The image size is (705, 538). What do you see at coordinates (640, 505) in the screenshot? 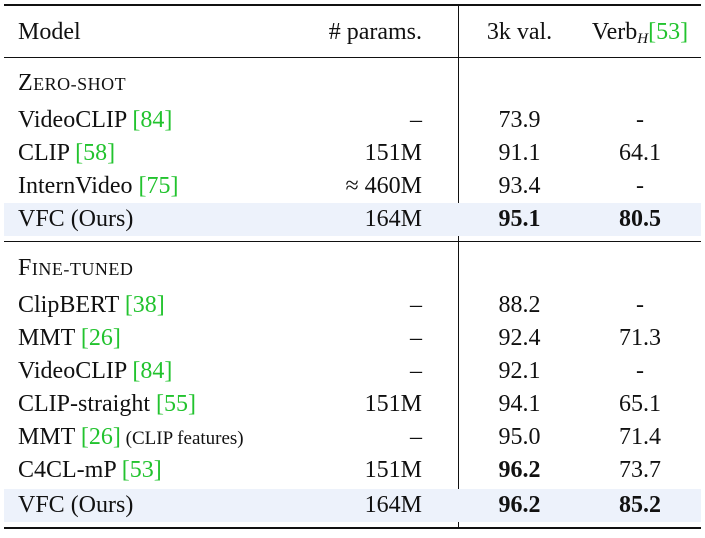
I see `verb-score: 85.2` at bounding box center [640, 505].